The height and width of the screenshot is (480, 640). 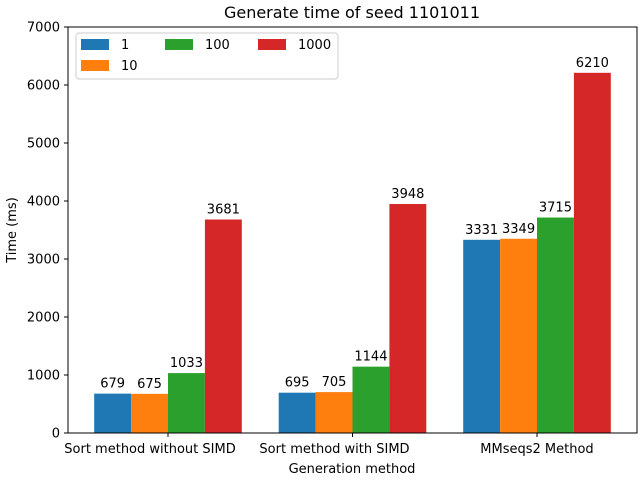 What do you see at coordinates (56, 434) in the screenshot?
I see `y-tick-label: 0` at bounding box center [56, 434].